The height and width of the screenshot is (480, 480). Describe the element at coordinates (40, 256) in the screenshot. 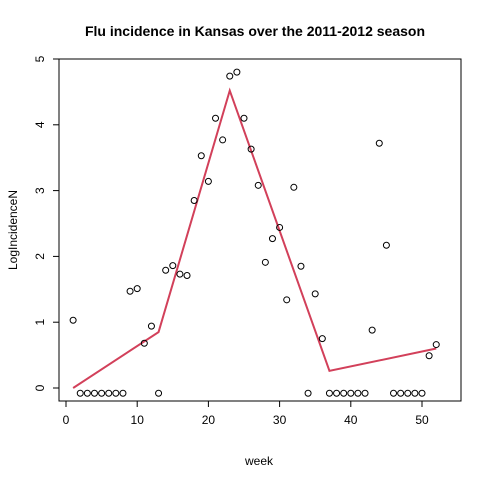

I see `y-tick-label: 2` at that location.